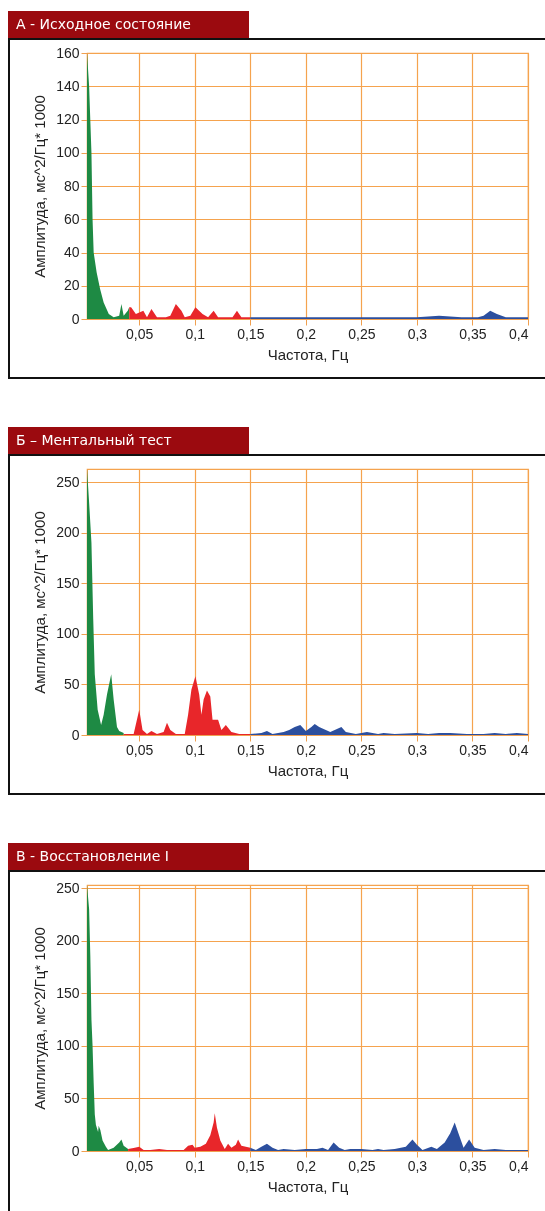 Image resolution: width=545 pixels, height=1211 pixels. What do you see at coordinates (68, 119) in the screenshot?
I see `y-tick-label: 120` at bounding box center [68, 119].